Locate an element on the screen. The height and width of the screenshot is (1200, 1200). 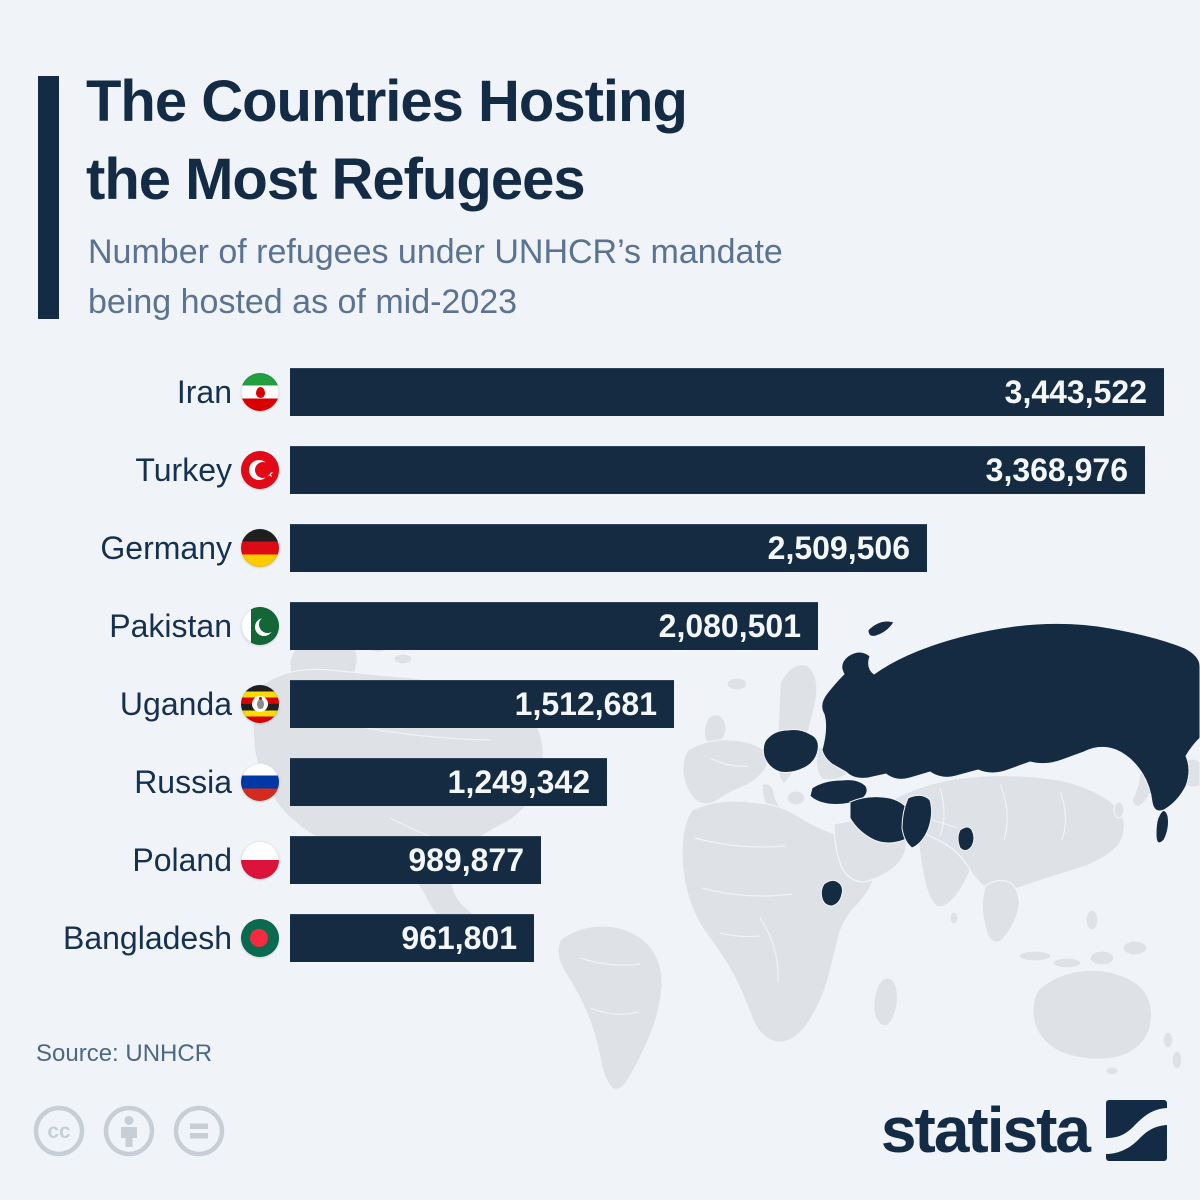
subtitle-line-1: Number of refugees under UNHCR’s mandate is located at coordinates (435, 252).